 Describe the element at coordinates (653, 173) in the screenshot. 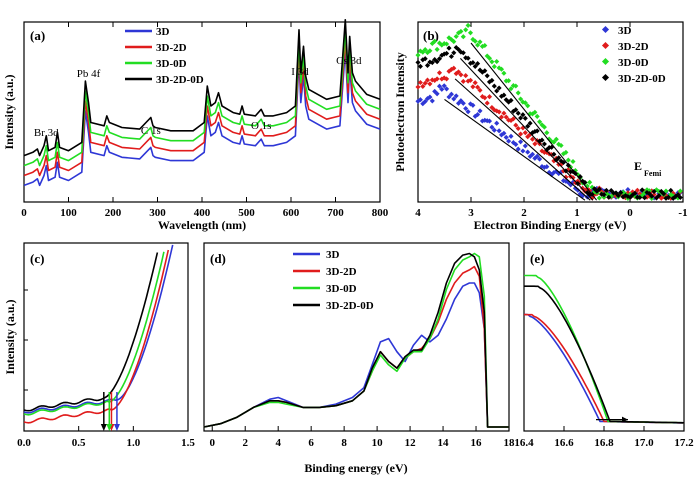

I see `panel-b-efermi-subscript: Femi` at that location.